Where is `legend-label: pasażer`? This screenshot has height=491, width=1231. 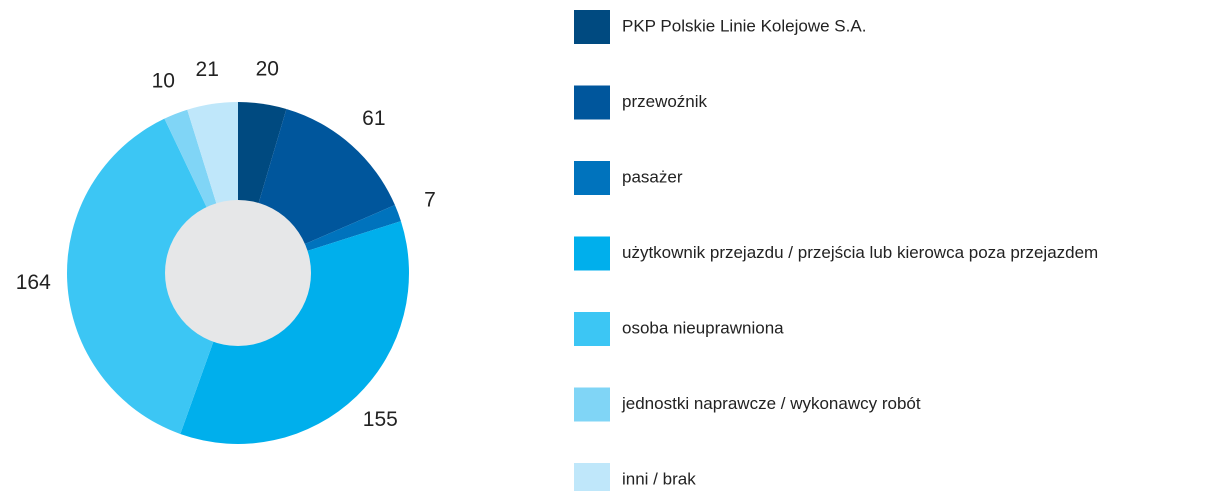
legend-label: pasażer is located at coordinates (652, 176).